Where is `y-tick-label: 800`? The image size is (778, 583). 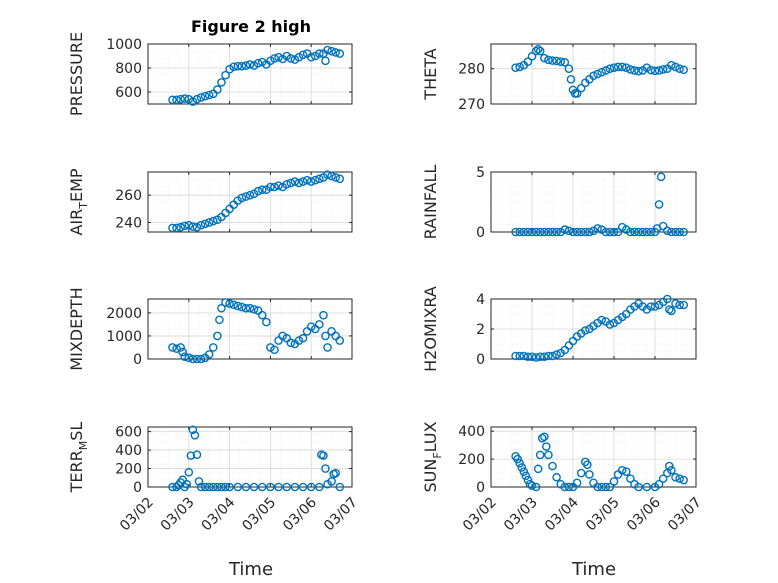 y-tick-label: 800 is located at coordinates (128, 69).